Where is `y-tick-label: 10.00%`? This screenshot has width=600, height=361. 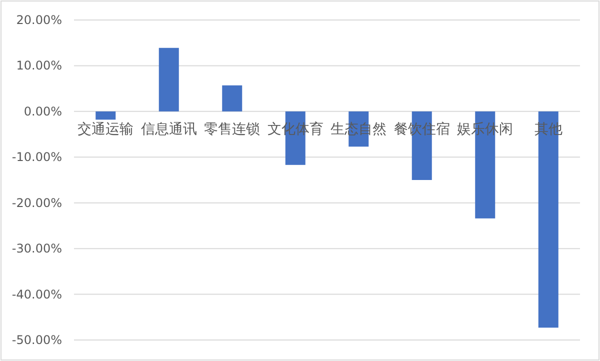 y-tick-label: 10.00% is located at coordinates (39, 65).